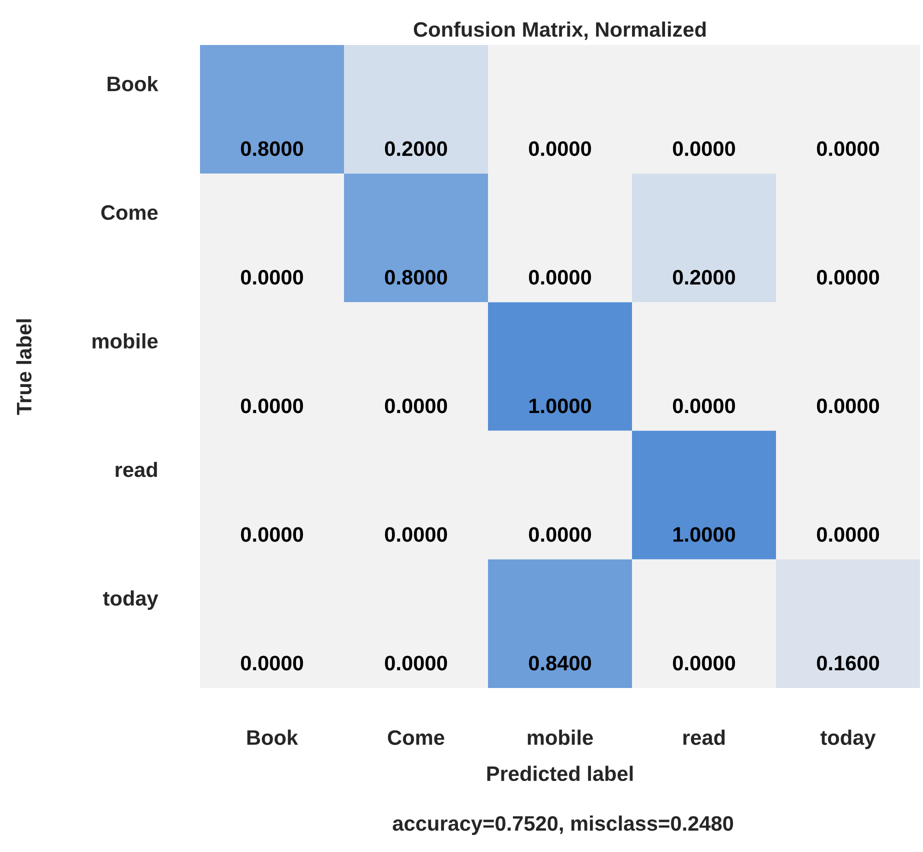 This screenshot has height=852, width=923. I want to click on y-tick-label: Come, so click(129, 212).